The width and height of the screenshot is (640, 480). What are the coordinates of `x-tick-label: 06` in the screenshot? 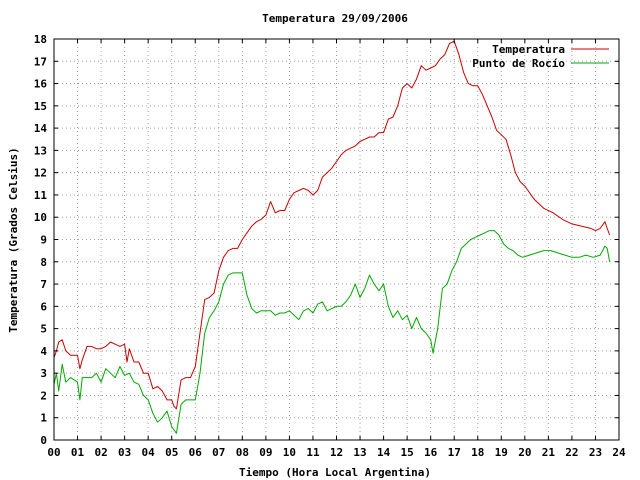 It's located at (196, 452).